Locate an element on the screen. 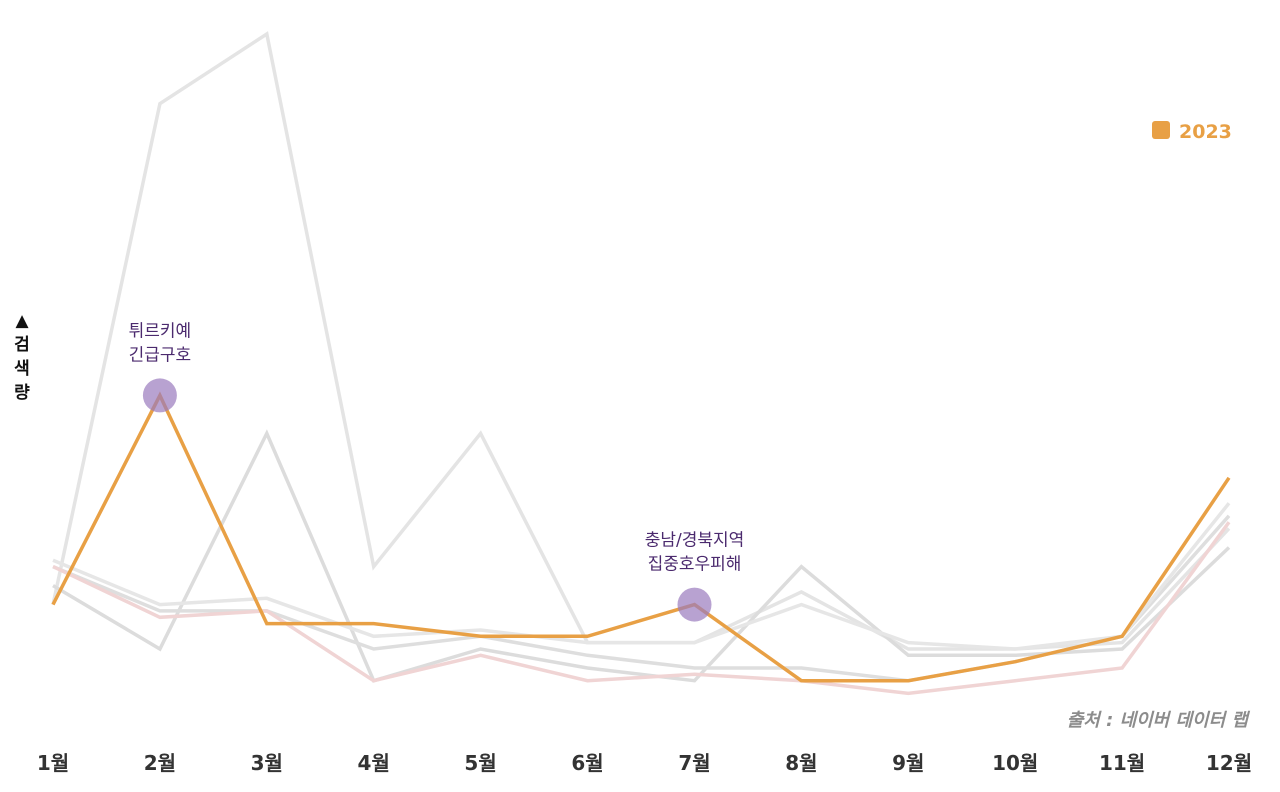  x-tick-label: 8월 is located at coordinates (801, 763).